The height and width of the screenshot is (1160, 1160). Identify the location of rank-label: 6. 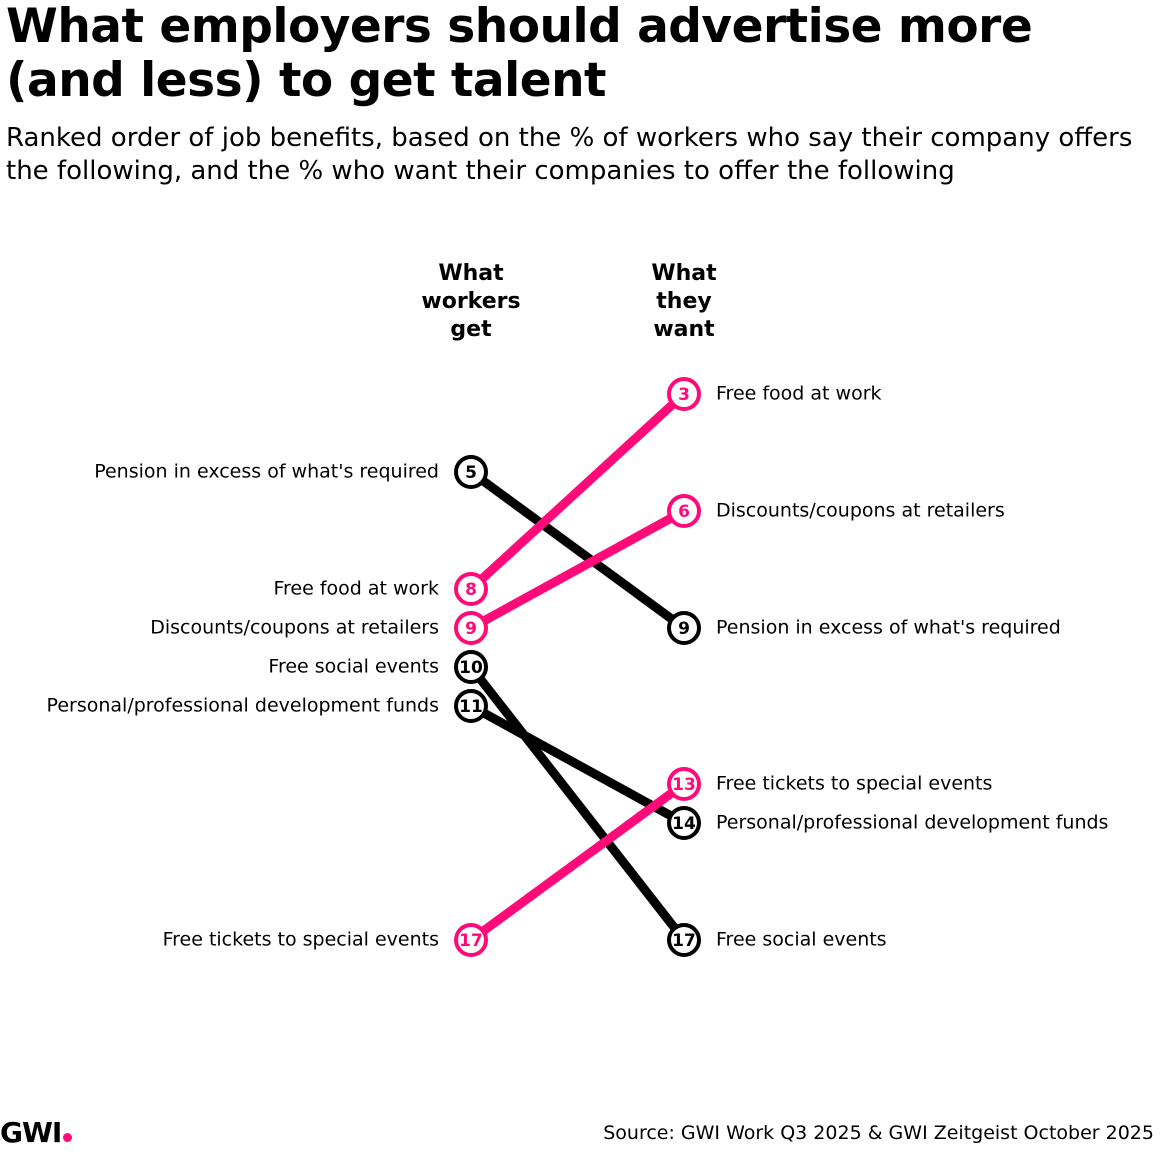
(684, 512).